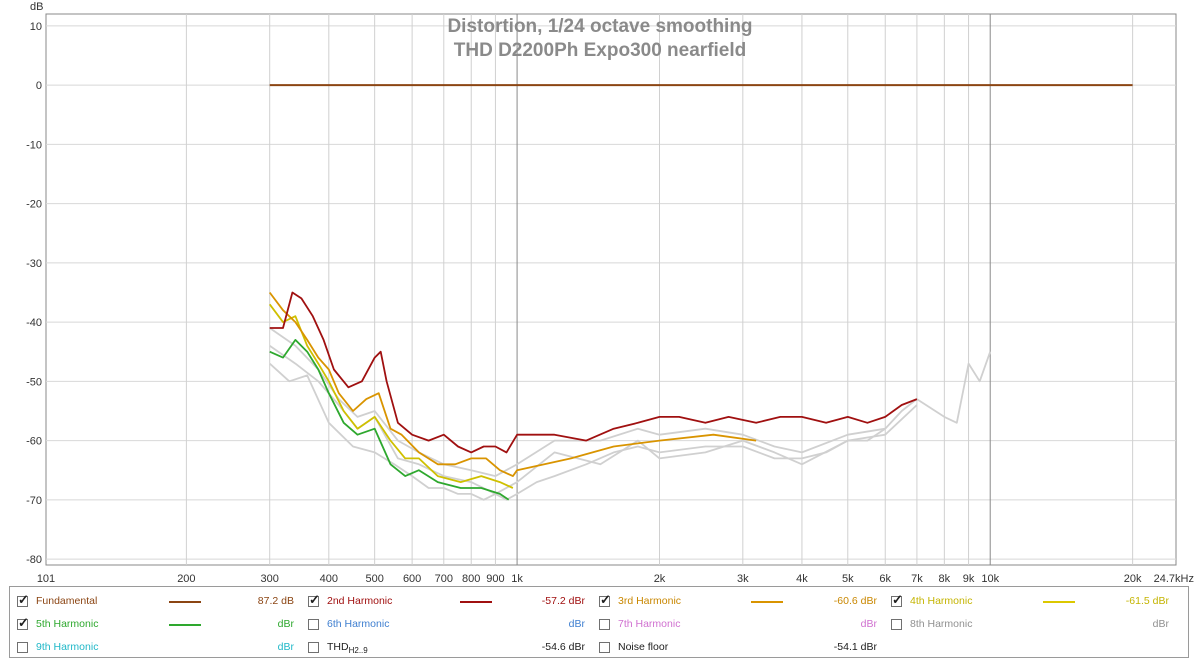  What do you see at coordinates (649, 624) in the screenshot?
I see `legend-label: 7th Harmonic` at bounding box center [649, 624].